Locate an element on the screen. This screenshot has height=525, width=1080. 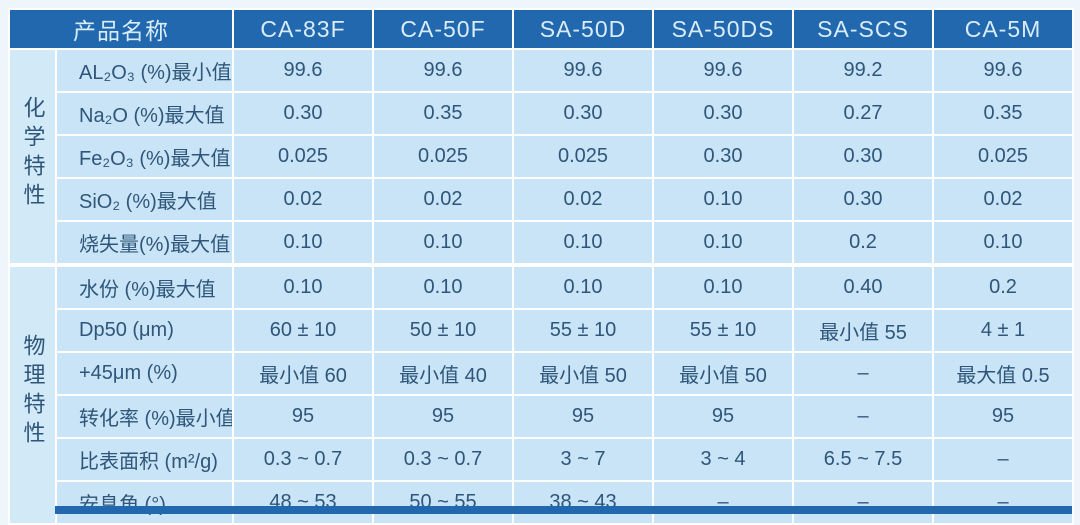
column-header-sa50d: SA-50D is located at coordinates (583, 29).